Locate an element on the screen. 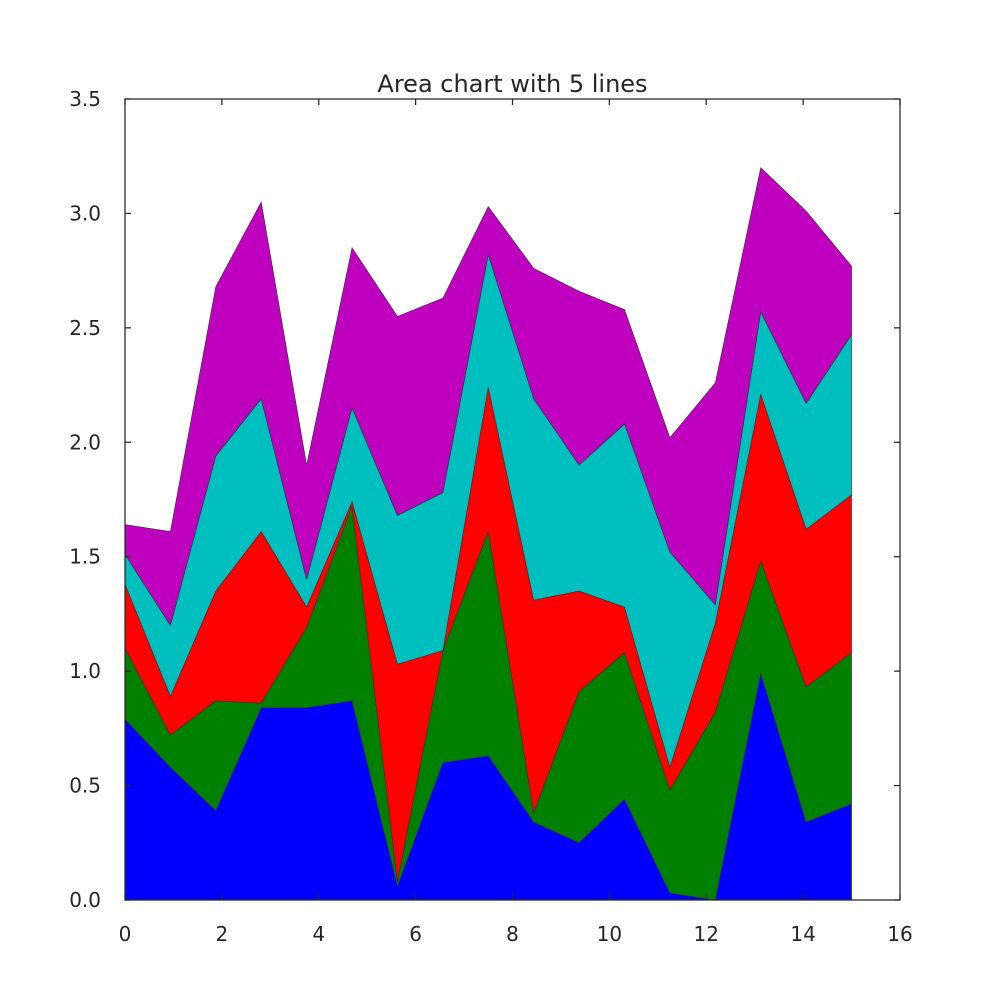 This screenshot has width=1000, height=1000. x-tick-label: 4 is located at coordinates (318, 934).